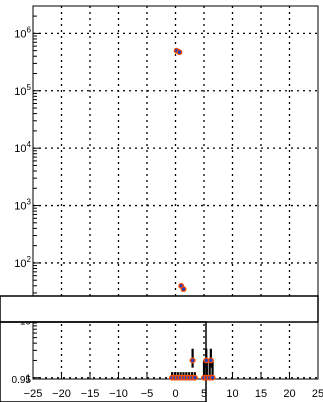 This screenshot has height=402, width=323. What do you see at coordinates (29, 87) in the screenshot?
I see `y-tick-exponent: 5` at bounding box center [29, 87].